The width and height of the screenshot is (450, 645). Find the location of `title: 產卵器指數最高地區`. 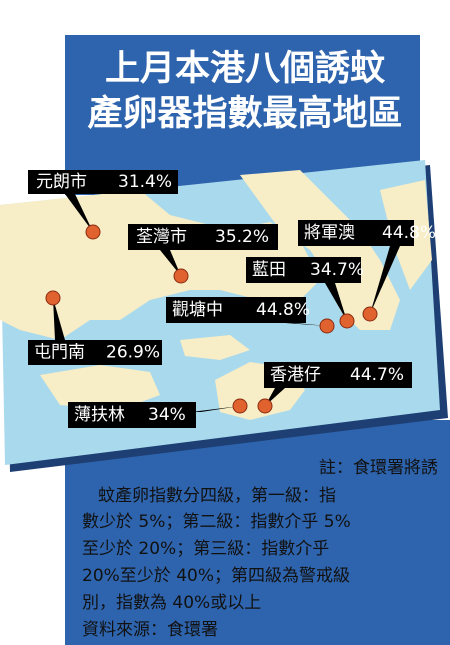

title: 產卵器指數最高地區 is located at coordinates (244, 113).